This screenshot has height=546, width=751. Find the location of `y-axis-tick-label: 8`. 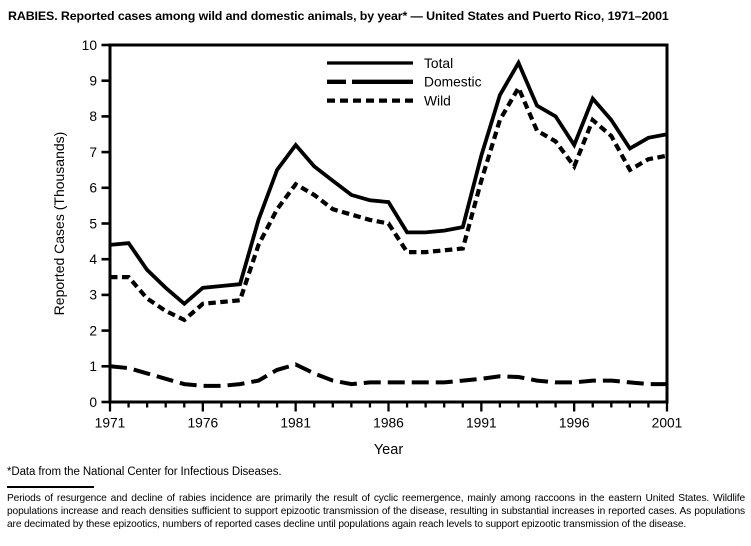

y-axis-tick-label: 8 is located at coordinates (93, 116).